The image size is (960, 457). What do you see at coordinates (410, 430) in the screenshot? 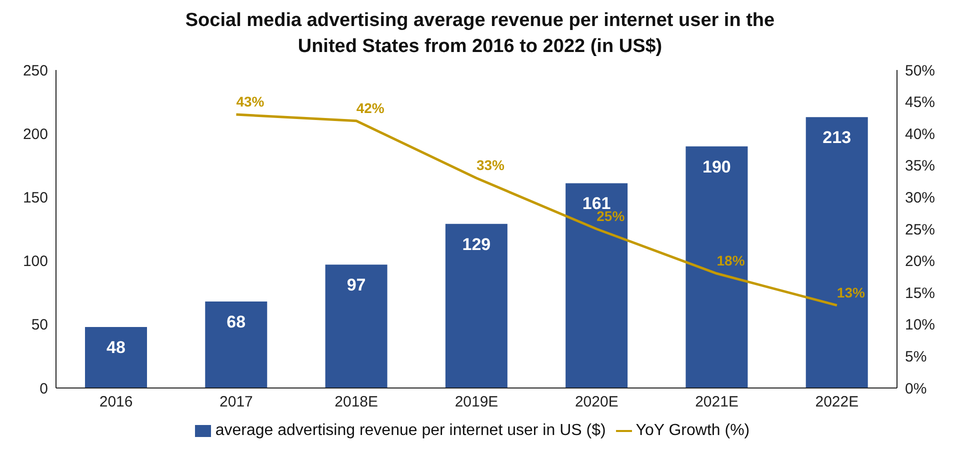
I see `legend-label: average advertising revenue per internet user in US ($)` at bounding box center [410, 430].